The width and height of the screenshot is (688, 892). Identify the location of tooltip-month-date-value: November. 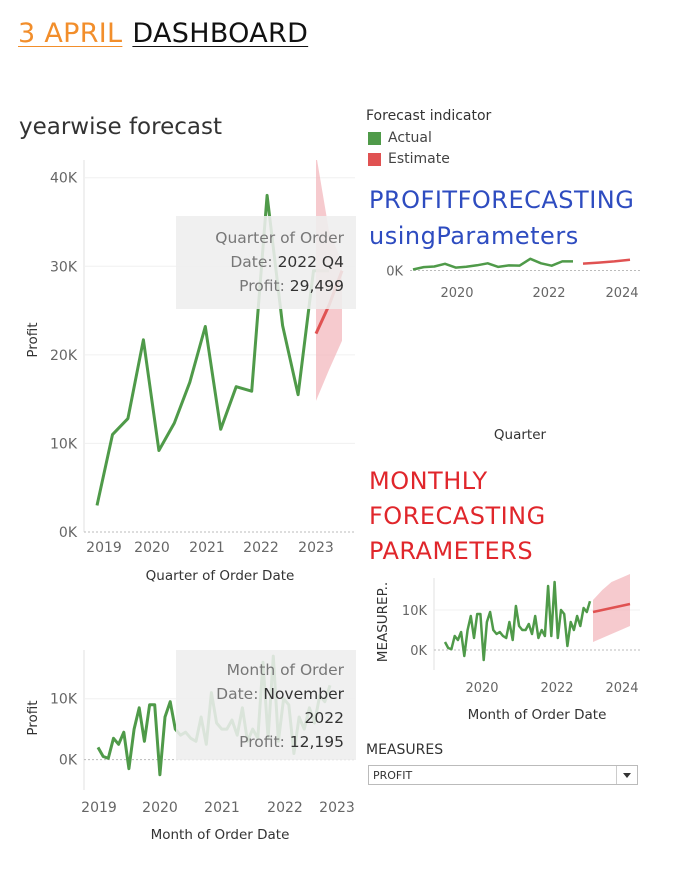
(303, 694).